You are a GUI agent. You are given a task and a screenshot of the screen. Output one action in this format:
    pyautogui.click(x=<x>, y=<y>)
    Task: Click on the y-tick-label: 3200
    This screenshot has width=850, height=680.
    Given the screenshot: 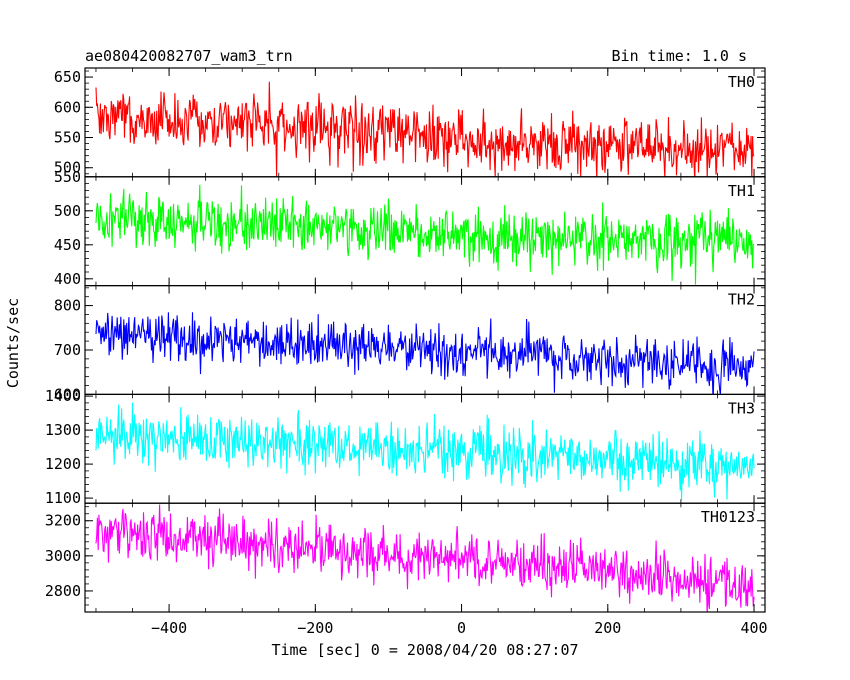 What is the action you would take?
    pyautogui.click(x=63, y=521)
    